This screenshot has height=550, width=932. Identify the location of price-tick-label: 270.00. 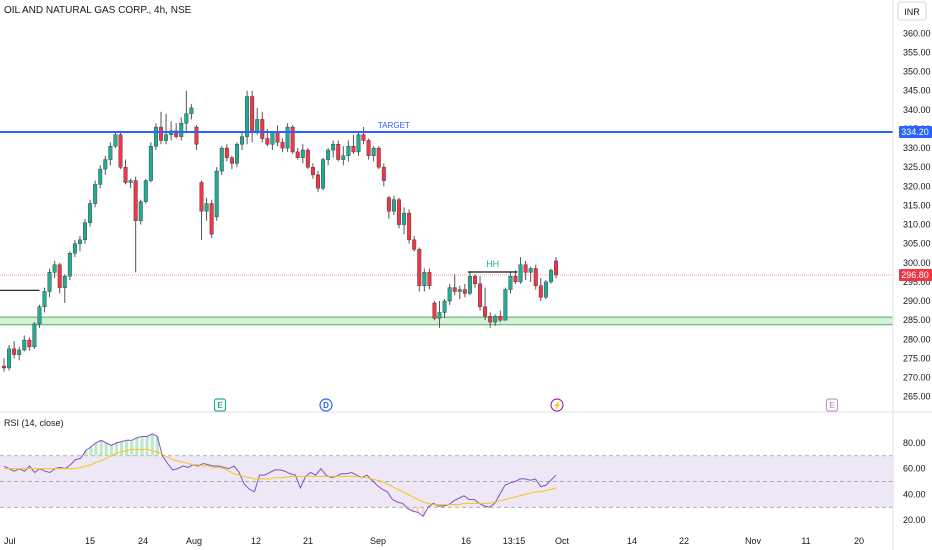
(917, 378).